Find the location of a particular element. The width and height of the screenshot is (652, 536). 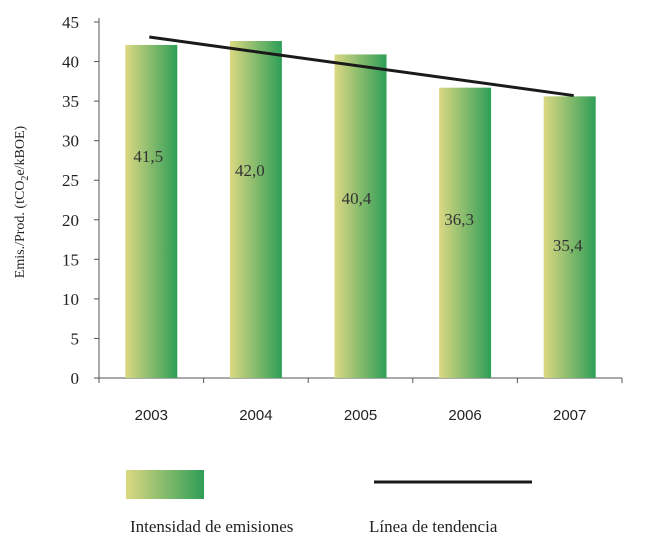

x-tick-label: 2003 is located at coordinates (151, 415).